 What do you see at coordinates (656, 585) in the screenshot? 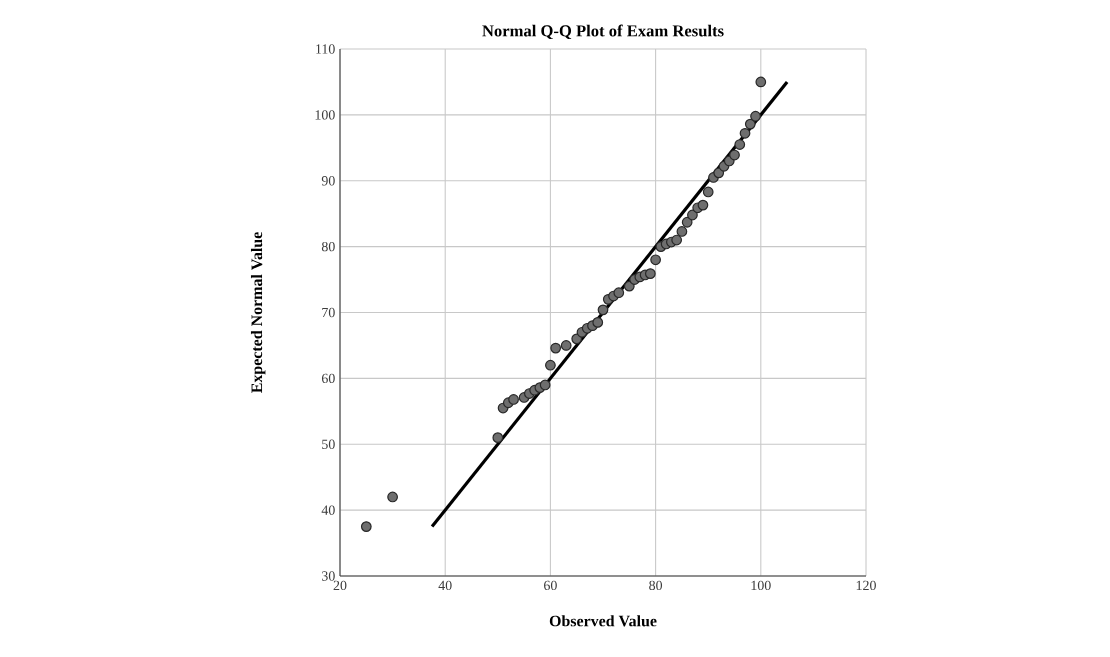
I see `x-tick-label: 80` at bounding box center [656, 585].